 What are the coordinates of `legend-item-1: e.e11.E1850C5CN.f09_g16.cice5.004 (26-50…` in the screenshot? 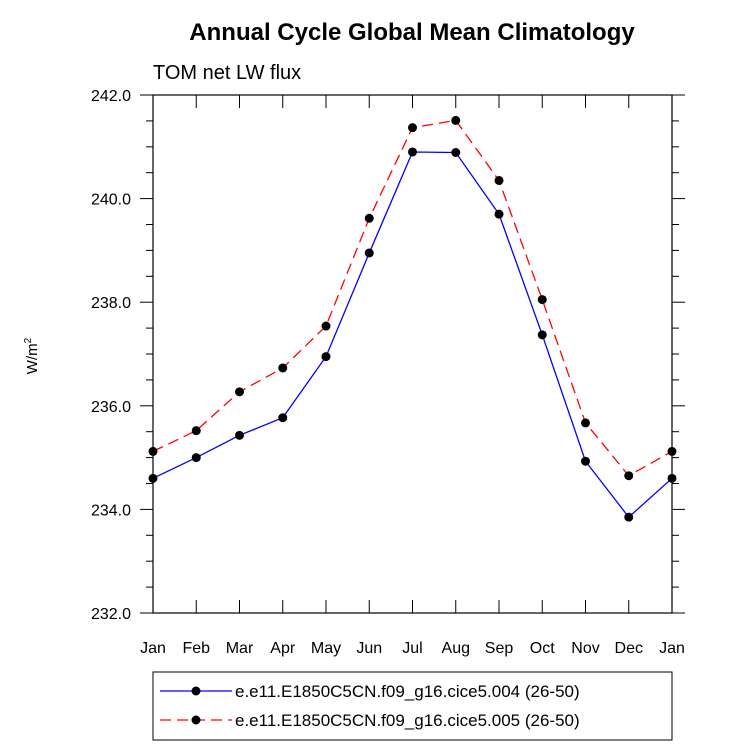 It's located at (370, 691).